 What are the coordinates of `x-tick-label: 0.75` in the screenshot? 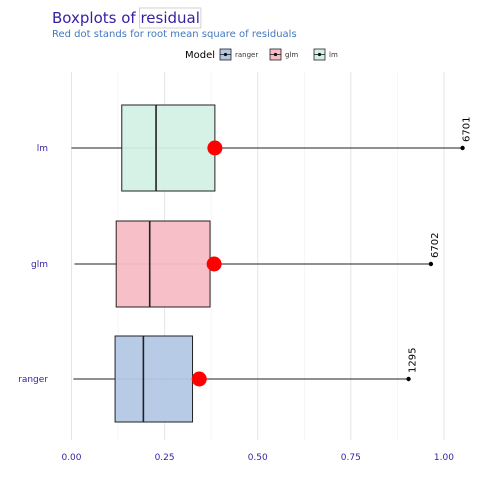 It's located at (351, 458).